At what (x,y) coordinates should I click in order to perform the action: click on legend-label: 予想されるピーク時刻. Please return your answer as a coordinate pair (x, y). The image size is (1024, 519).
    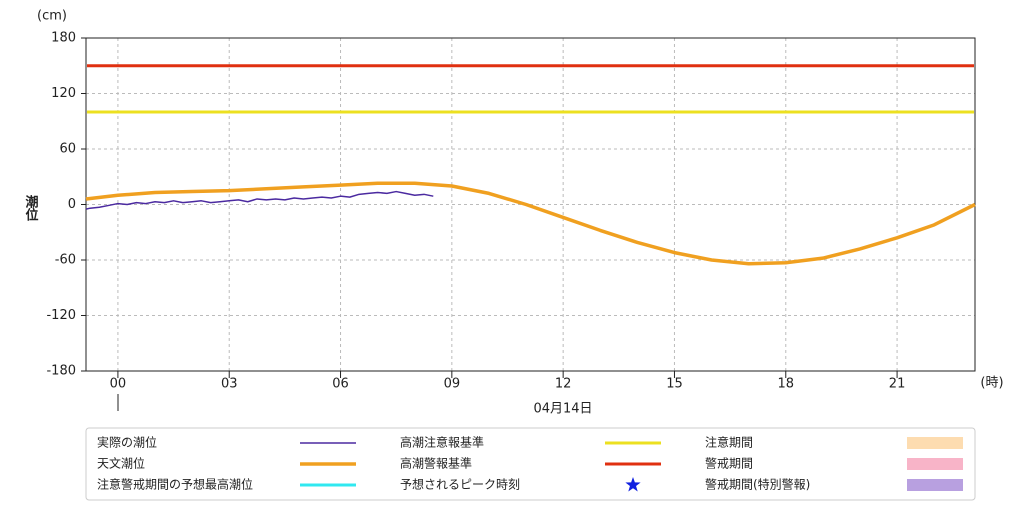
    Looking at the image, I should click on (460, 484).